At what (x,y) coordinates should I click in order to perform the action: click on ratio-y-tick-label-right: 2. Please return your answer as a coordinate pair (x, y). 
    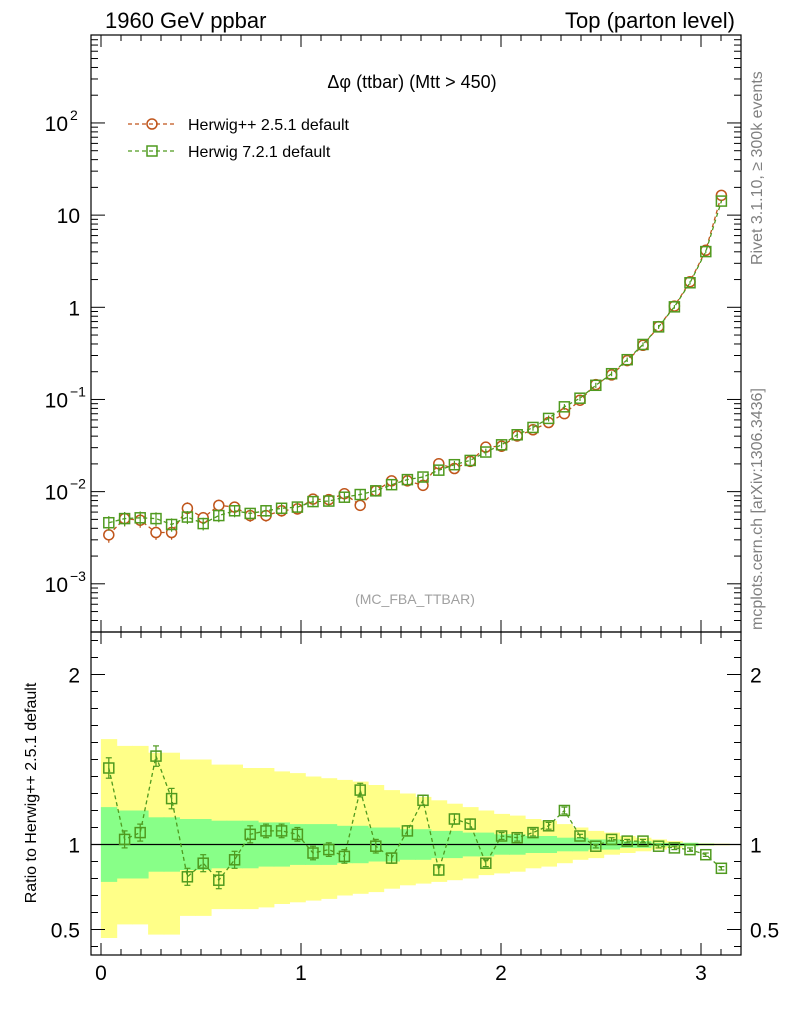
    Looking at the image, I should click on (756, 676).